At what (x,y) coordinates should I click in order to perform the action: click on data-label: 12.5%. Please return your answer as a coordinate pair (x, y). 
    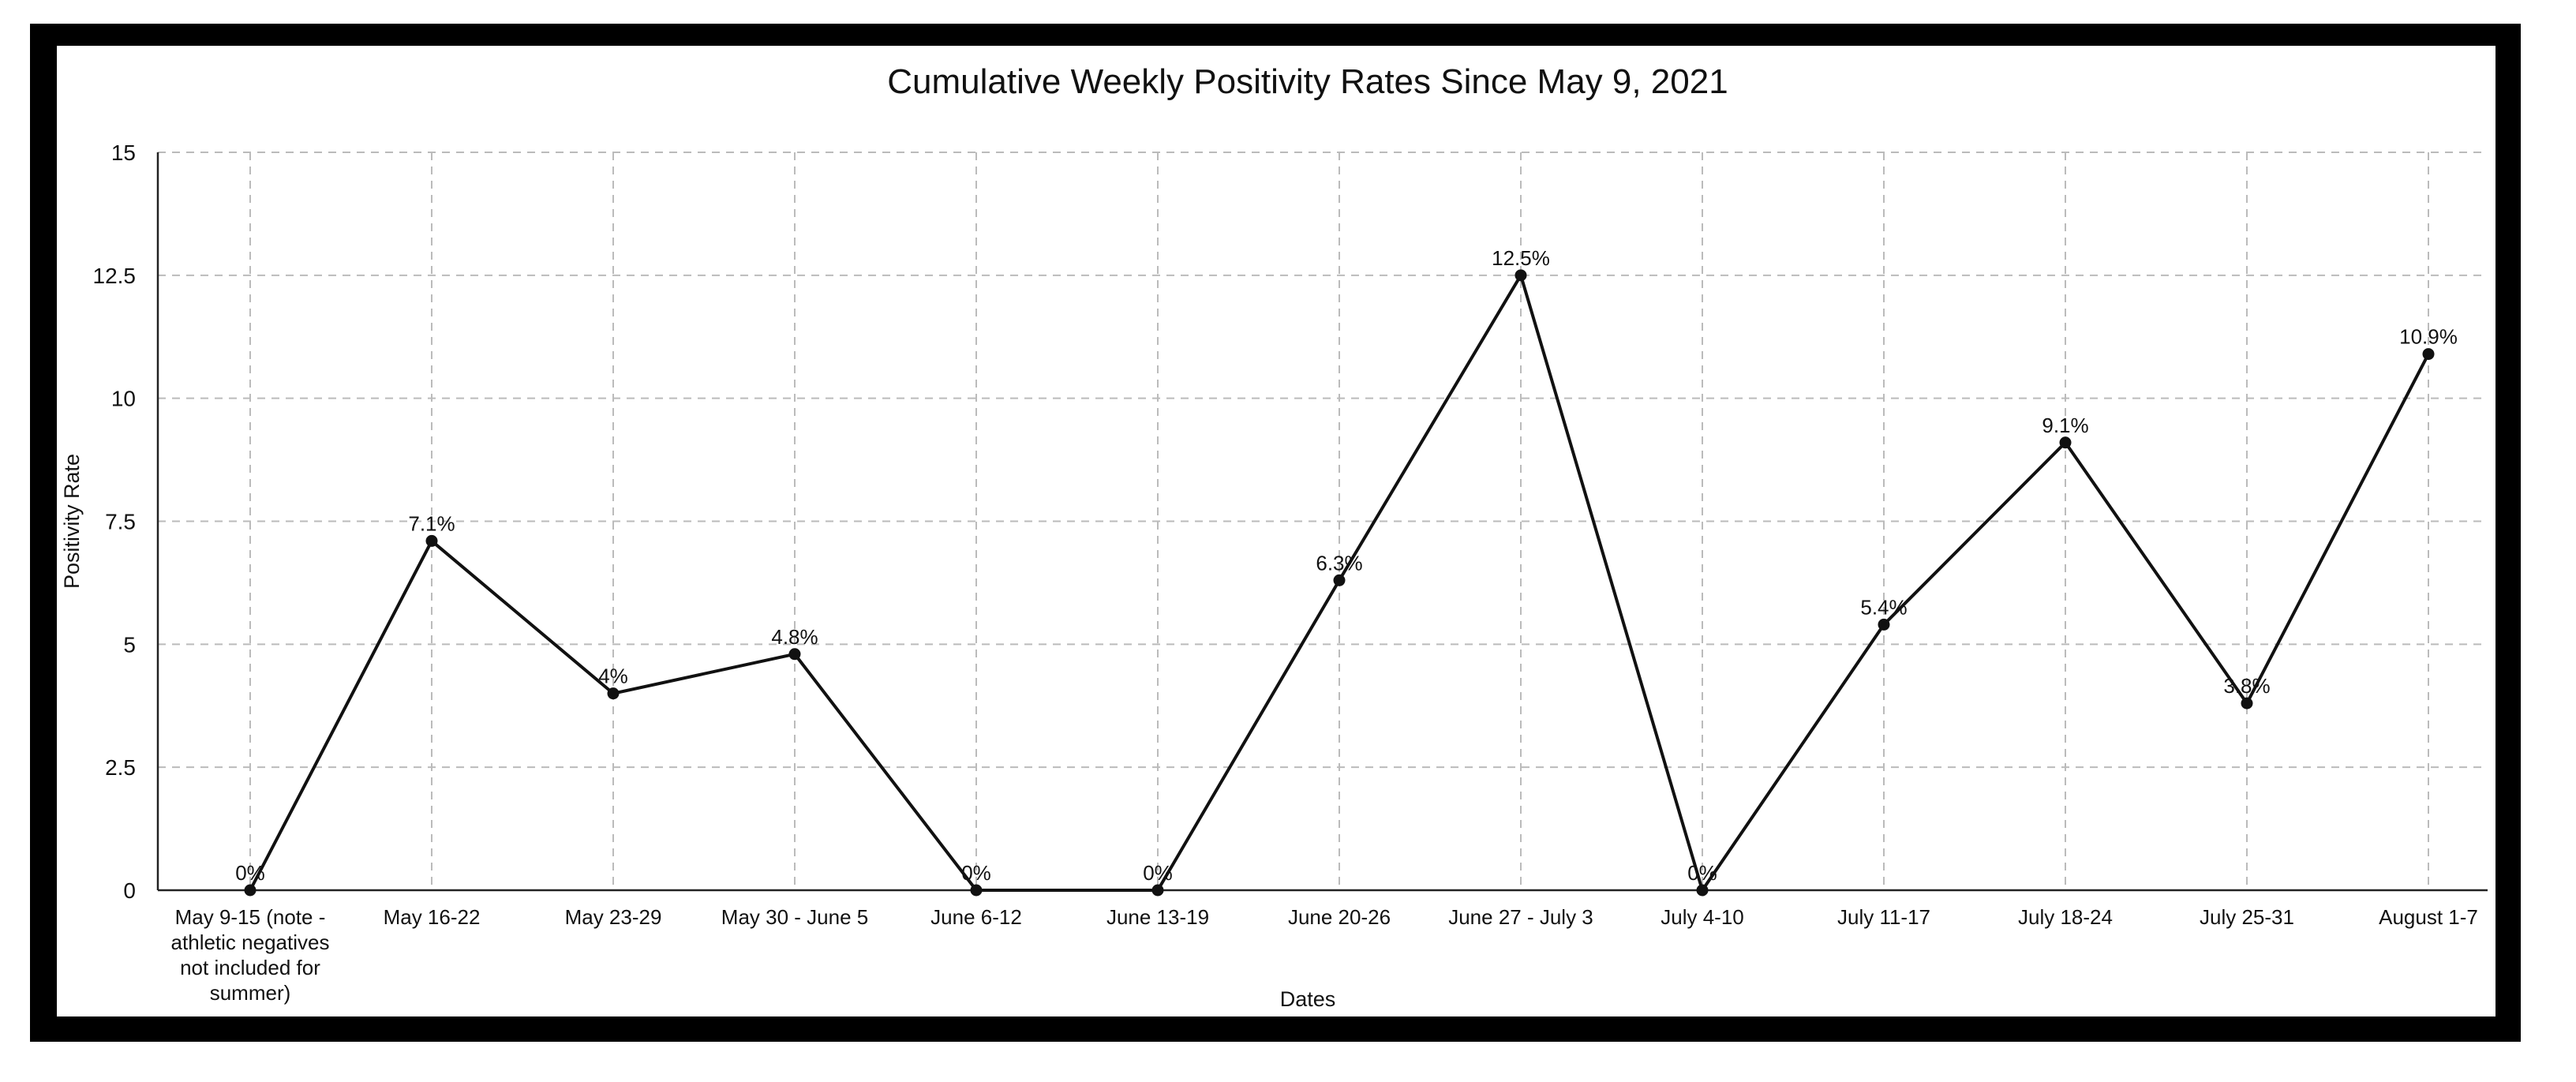
    Looking at the image, I should click on (1521, 258).